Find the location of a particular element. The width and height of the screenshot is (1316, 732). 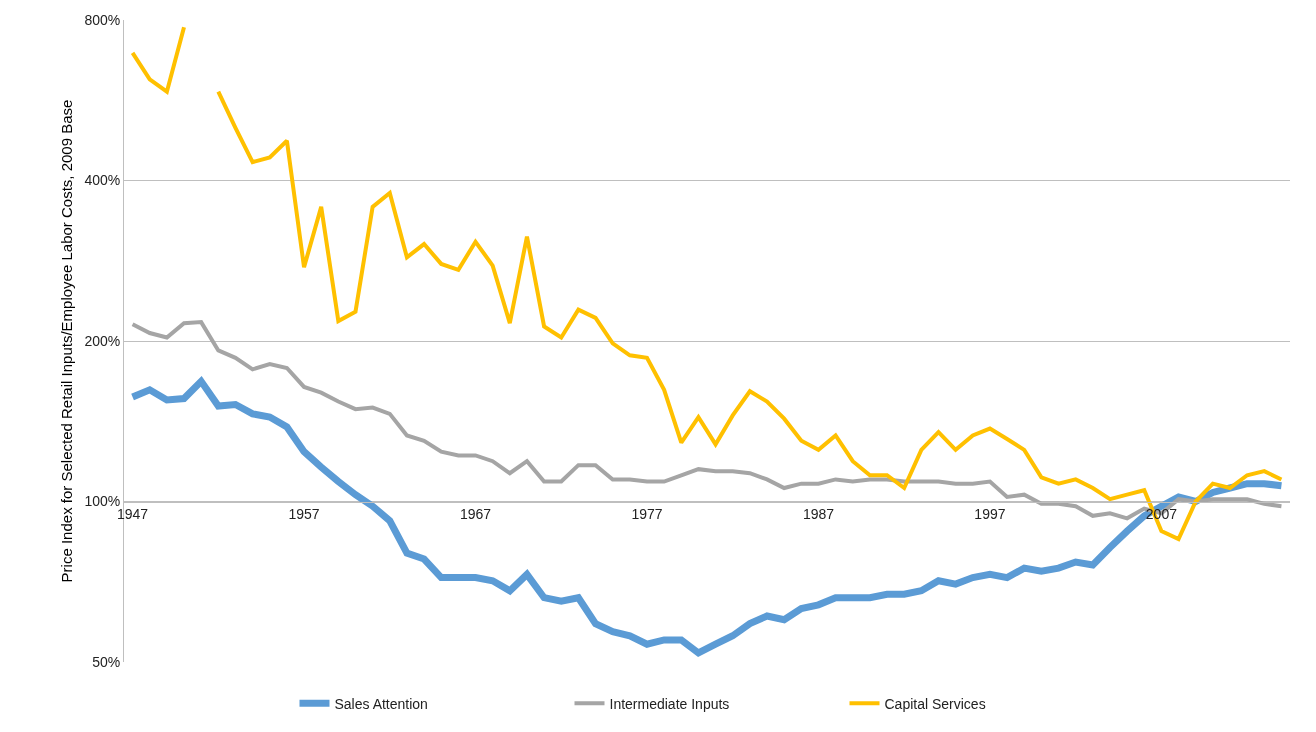

x-tick-label: 1997 is located at coordinates (990, 514).